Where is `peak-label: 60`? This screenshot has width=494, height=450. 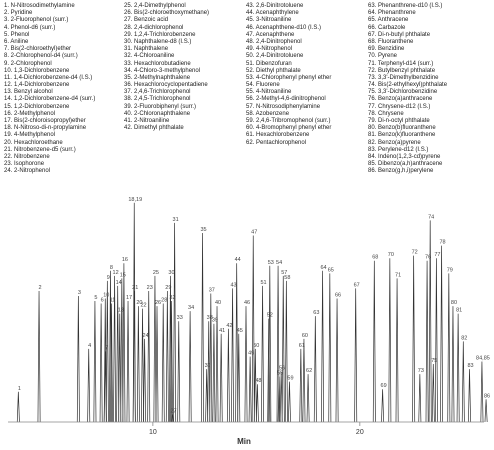 peak-label: 60 is located at coordinates (305, 336).